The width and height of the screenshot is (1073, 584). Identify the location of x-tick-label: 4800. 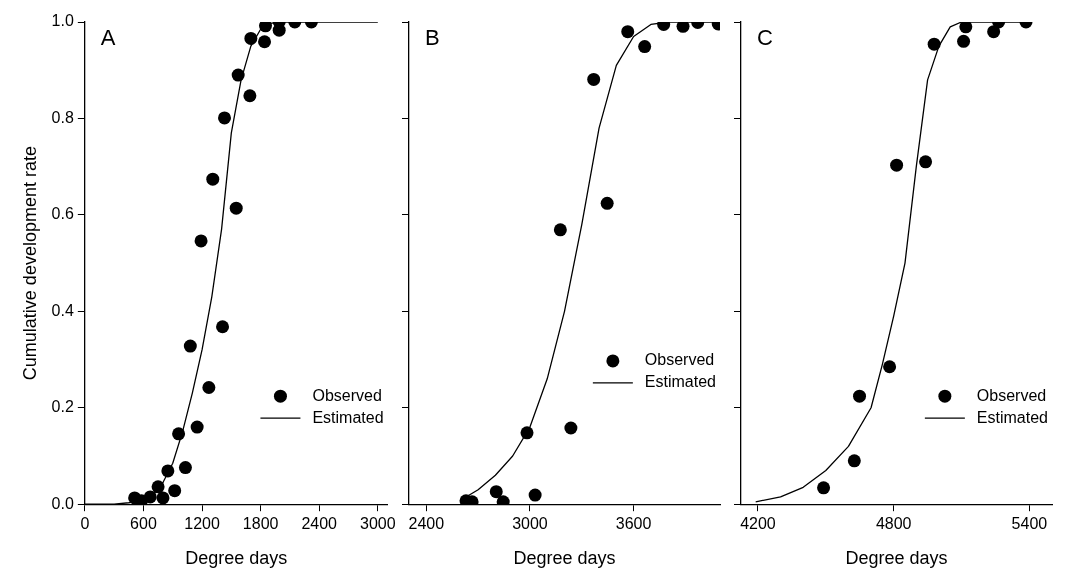
(893, 524).